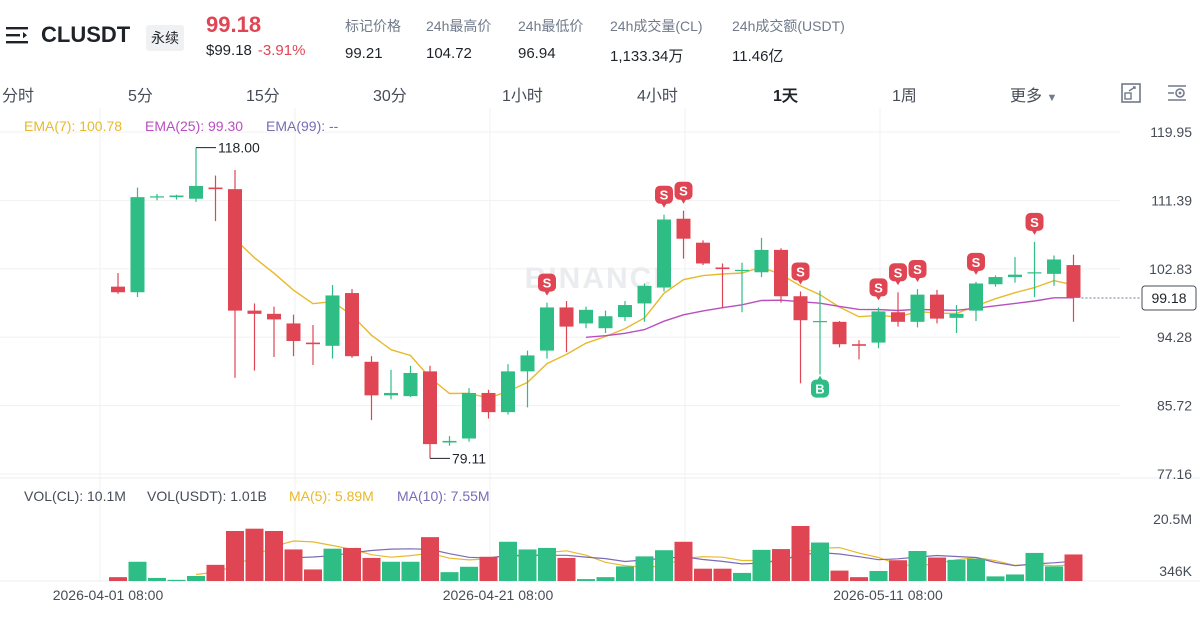 The height and width of the screenshot is (633, 1200). Describe the element at coordinates (390, 96) in the screenshot. I see `tab-timeframe: 30分` at that location.